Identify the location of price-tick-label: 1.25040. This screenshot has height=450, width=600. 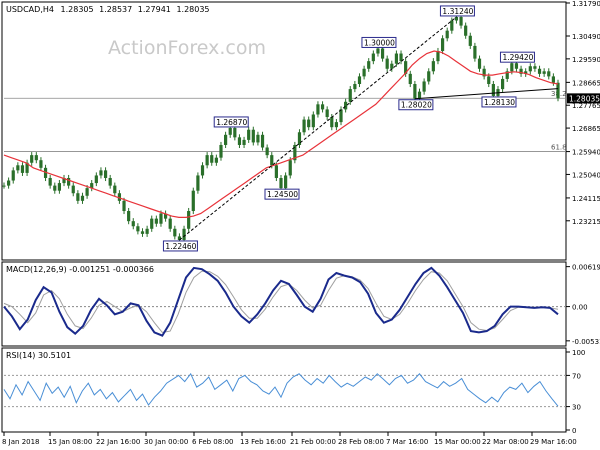
(586, 175).